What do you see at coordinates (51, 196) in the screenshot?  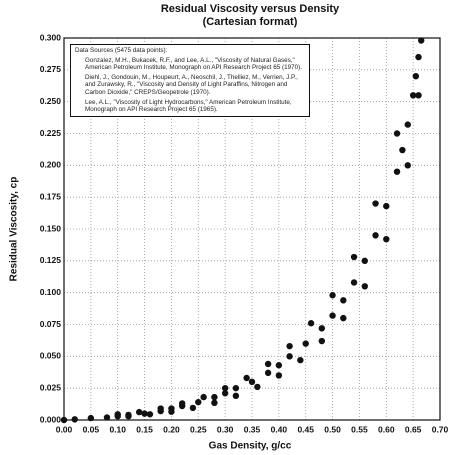 I see `y-tick-label: 0.175` at bounding box center [51, 196].